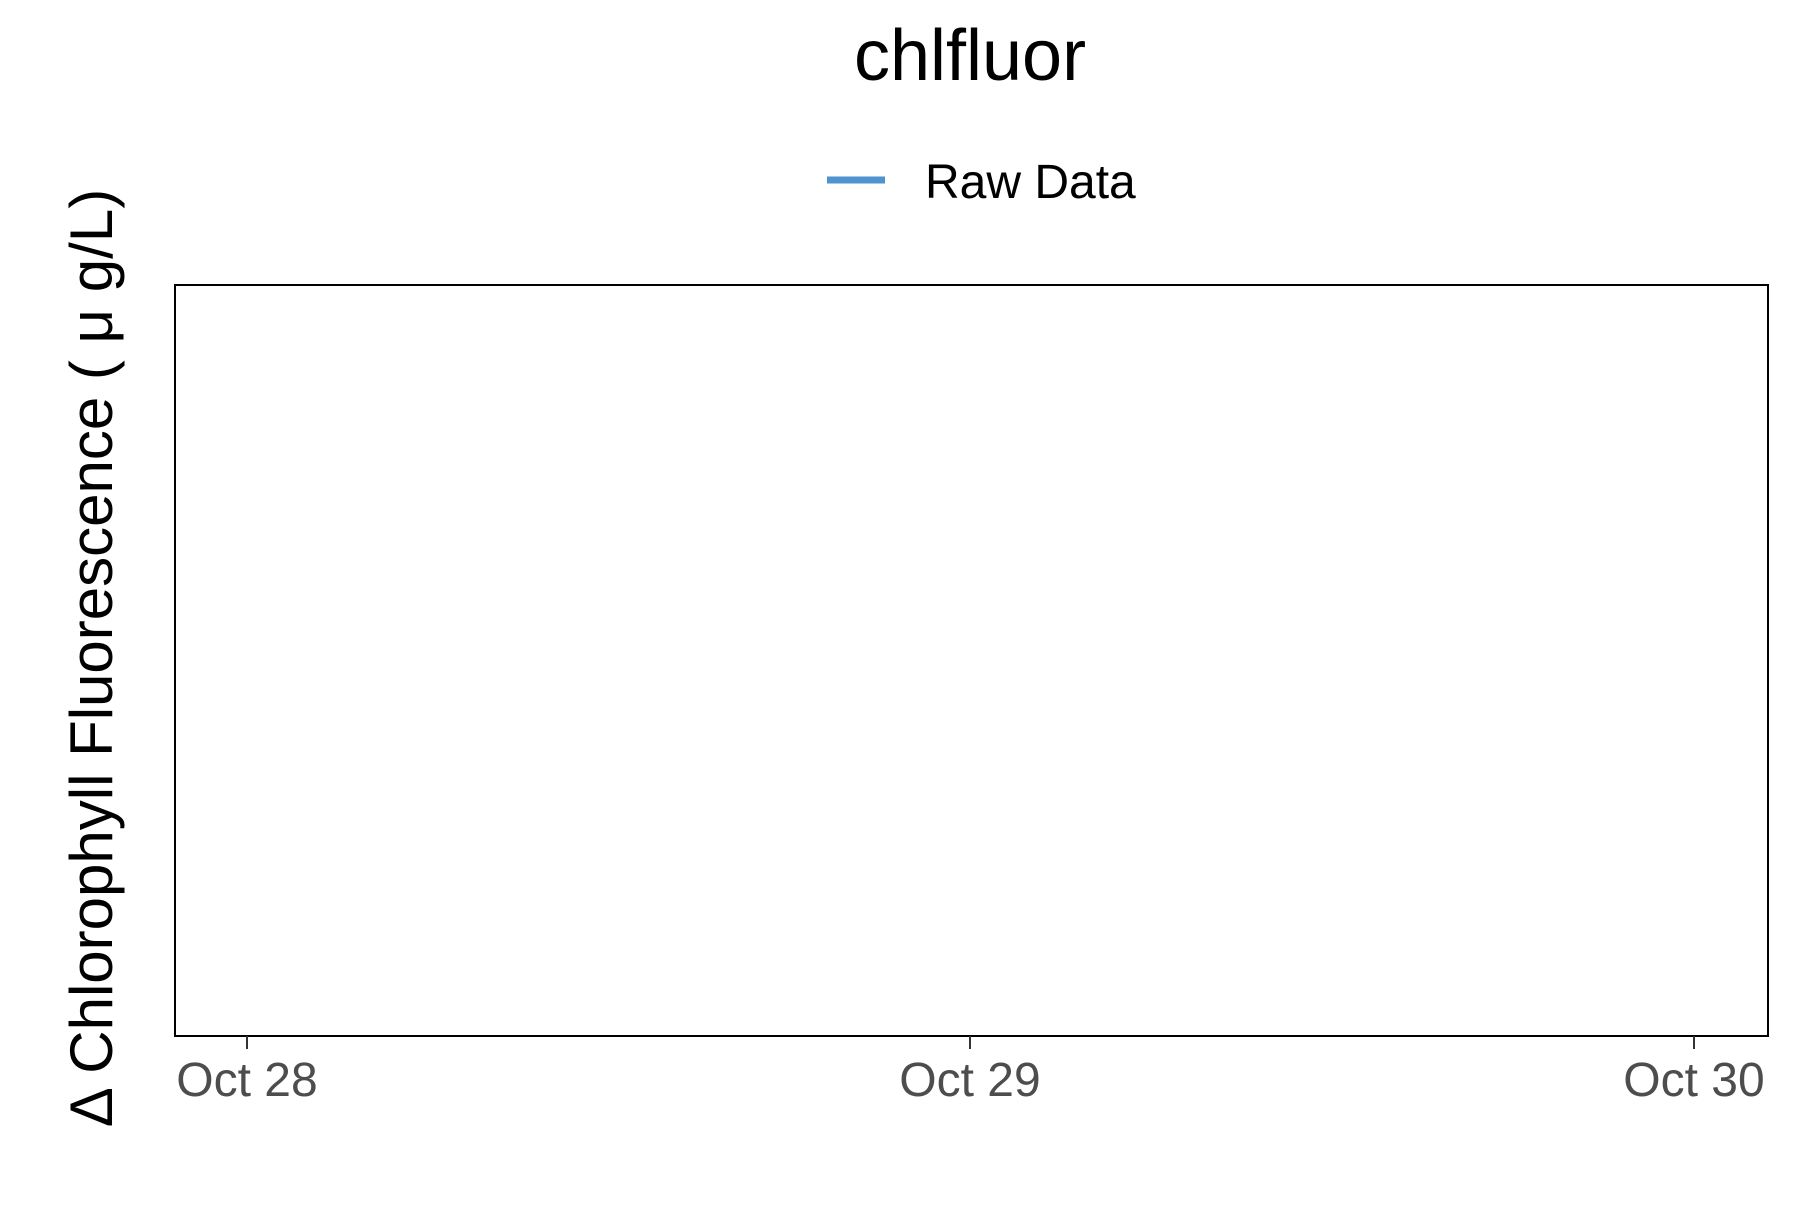  What do you see at coordinates (246, 1080) in the screenshot?
I see `x-tick-label: Oct 28` at bounding box center [246, 1080].